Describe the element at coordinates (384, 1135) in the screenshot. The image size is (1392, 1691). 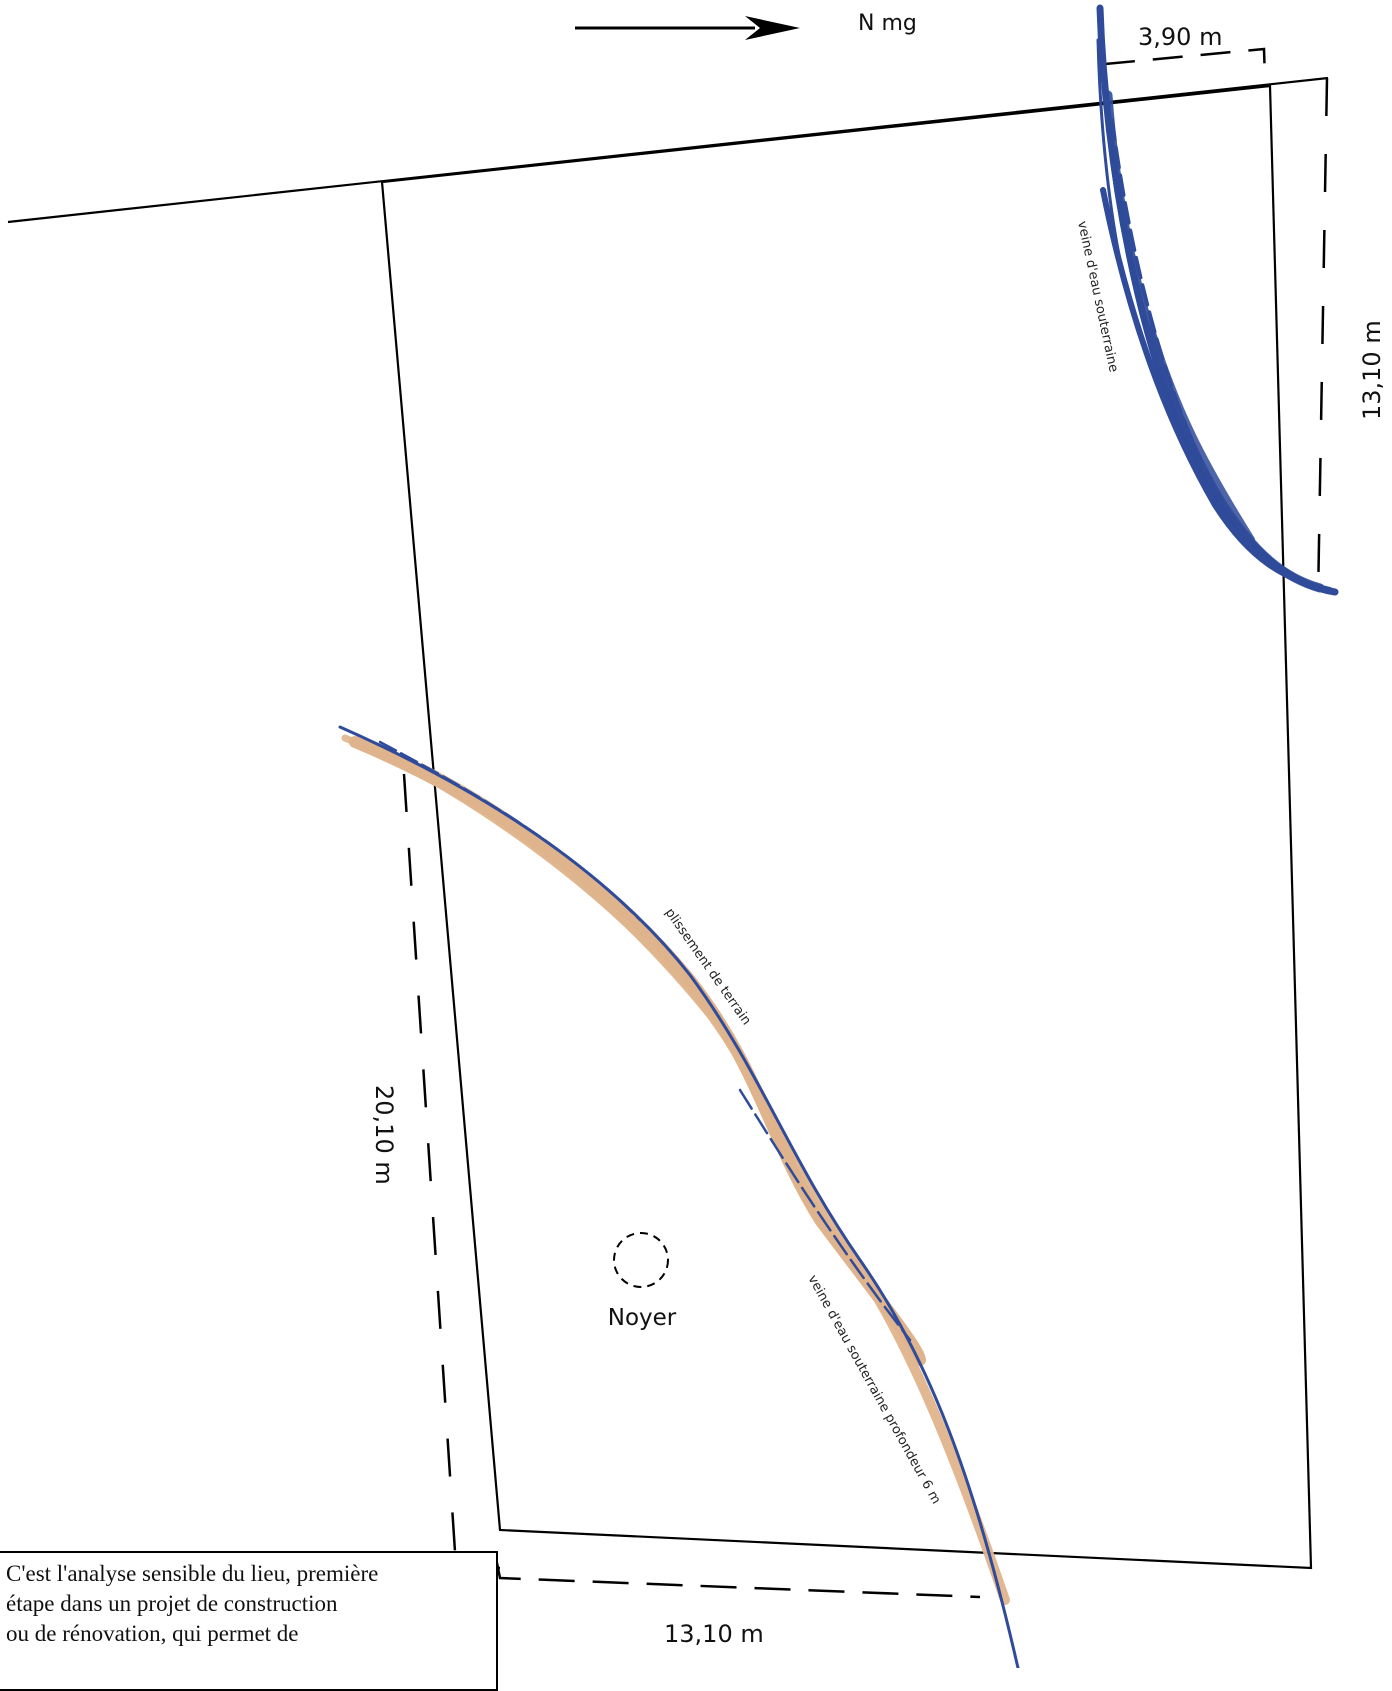
I see `dimension-left-side-label: 20,10 m` at that location.